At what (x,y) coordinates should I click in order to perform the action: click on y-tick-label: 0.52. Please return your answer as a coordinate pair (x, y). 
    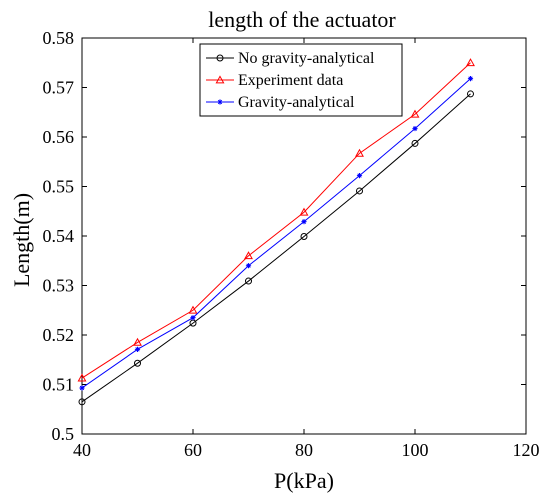
    Looking at the image, I should click on (59, 335).